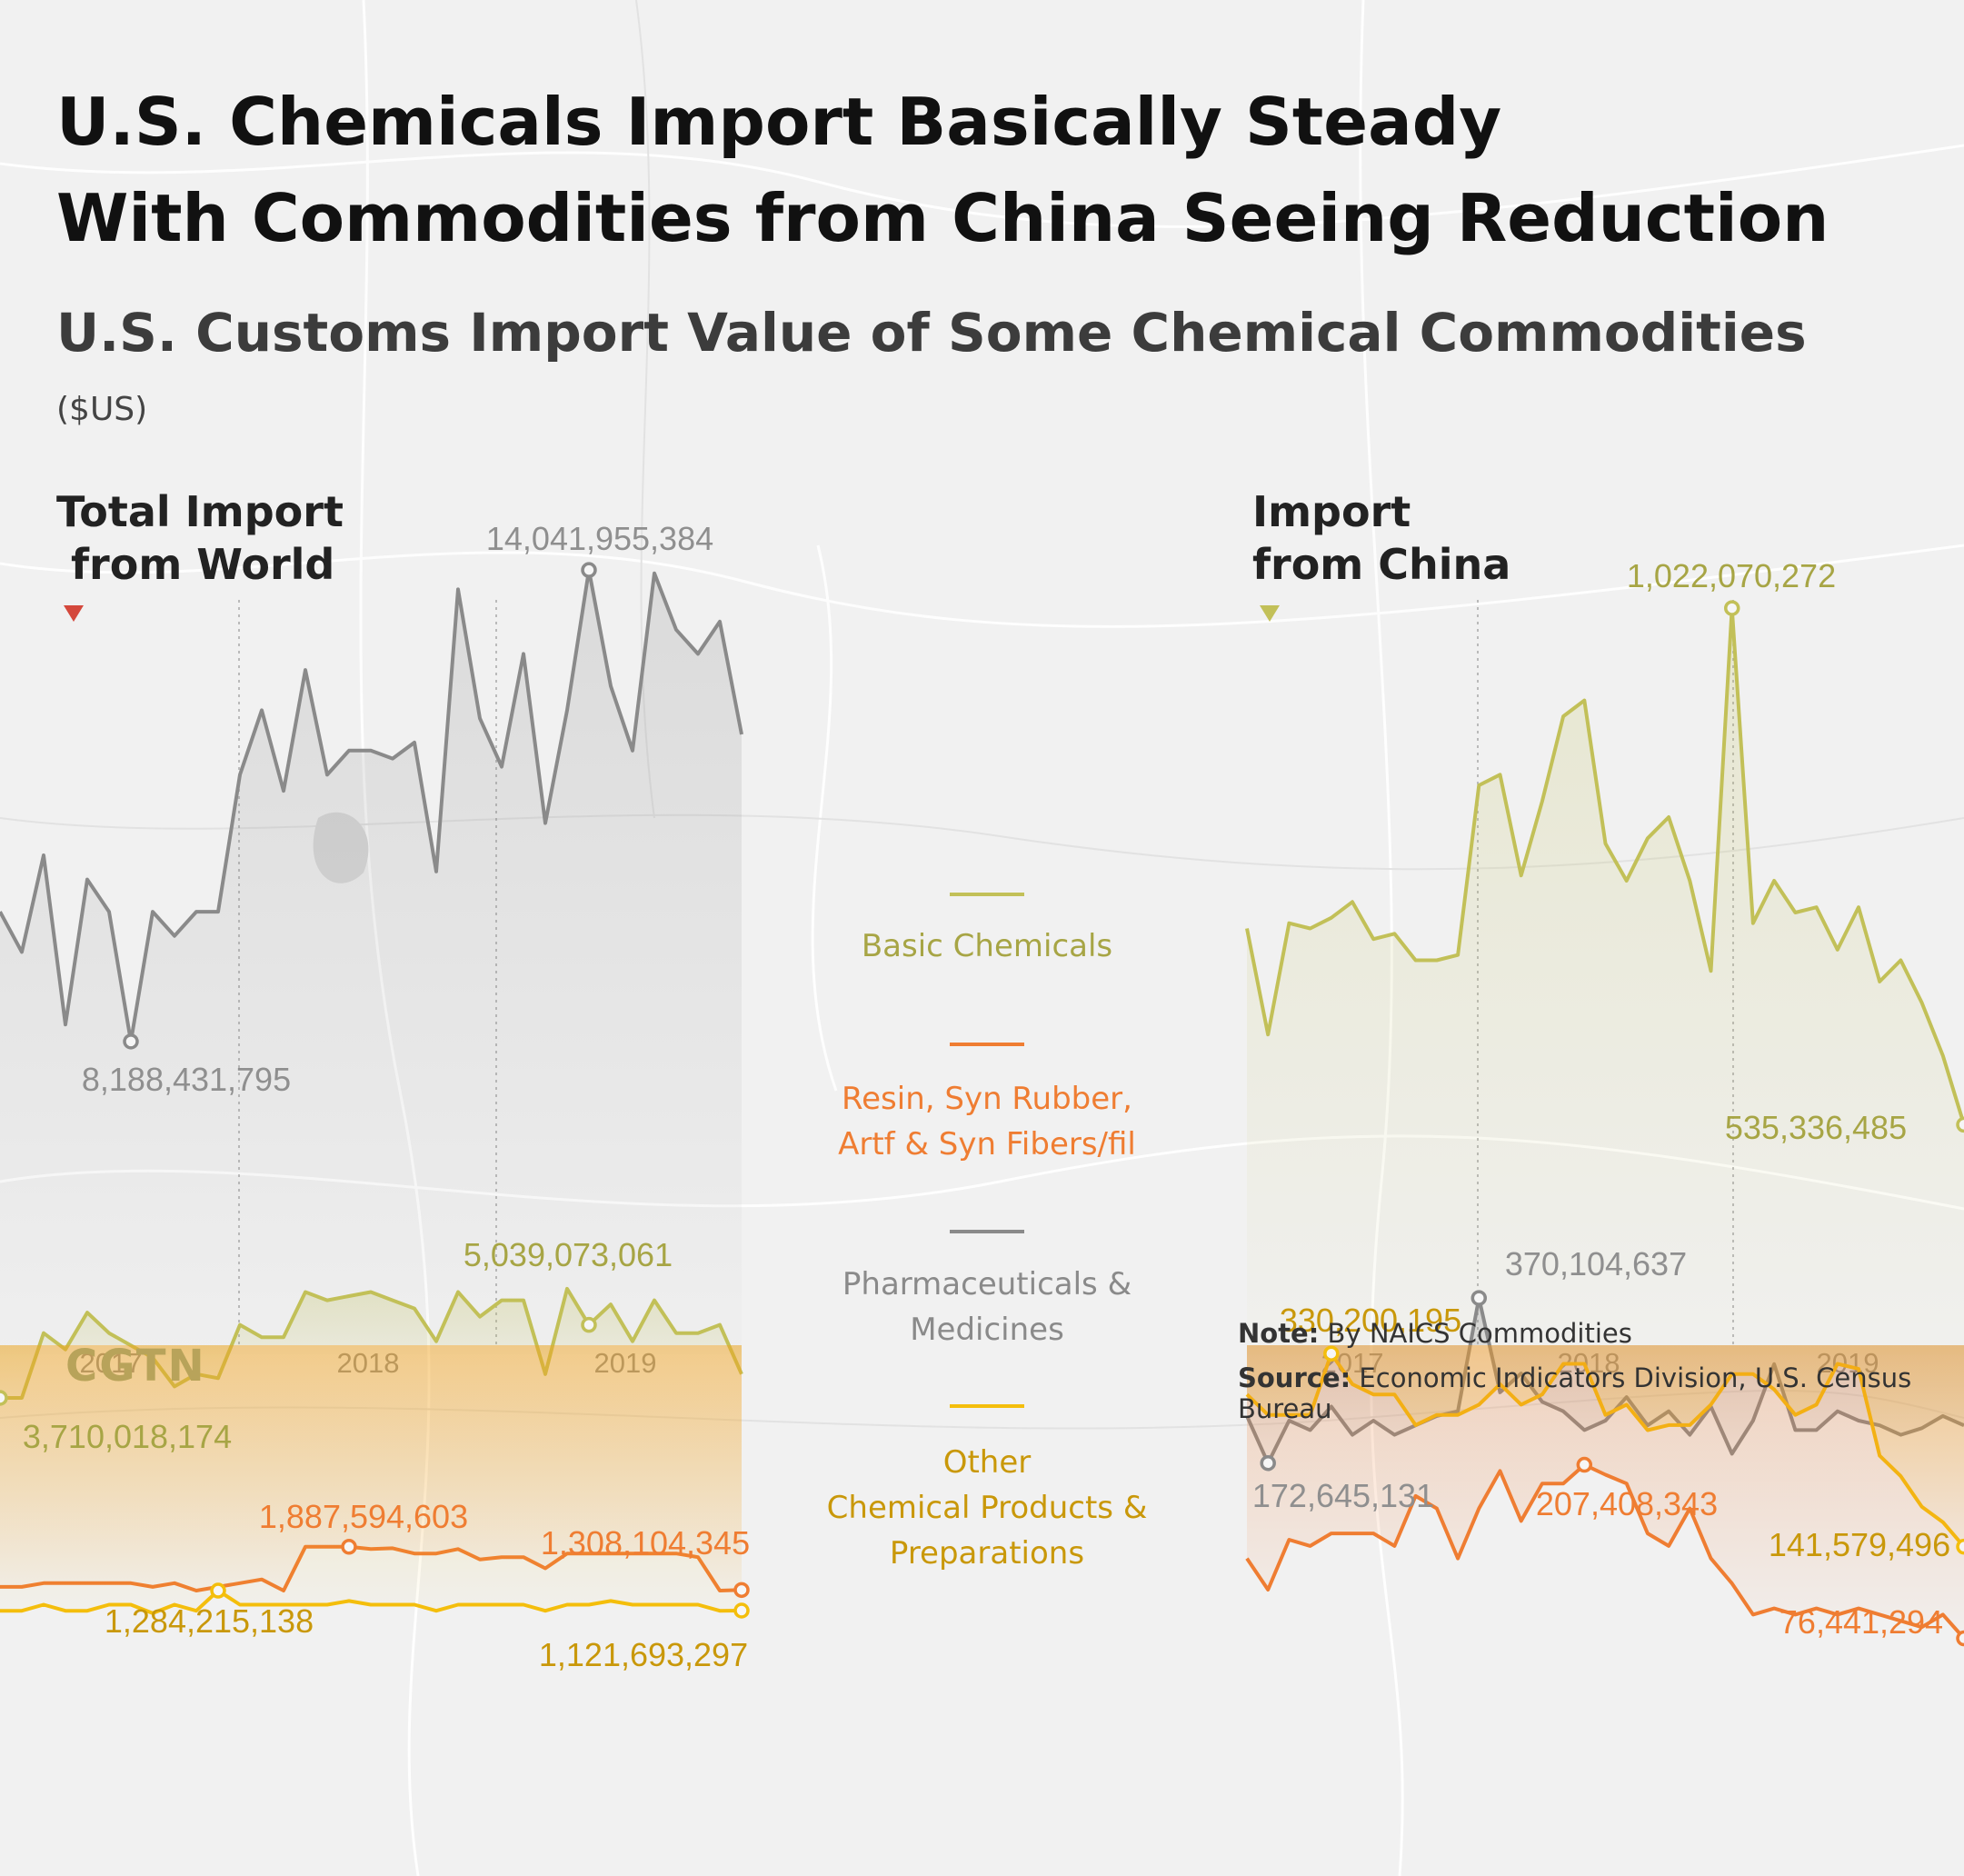 This screenshot has height=1876, width=1964. Describe the element at coordinates (195, 564) in the screenshot. I see `world-panel-title-line-2: from World` at that location.